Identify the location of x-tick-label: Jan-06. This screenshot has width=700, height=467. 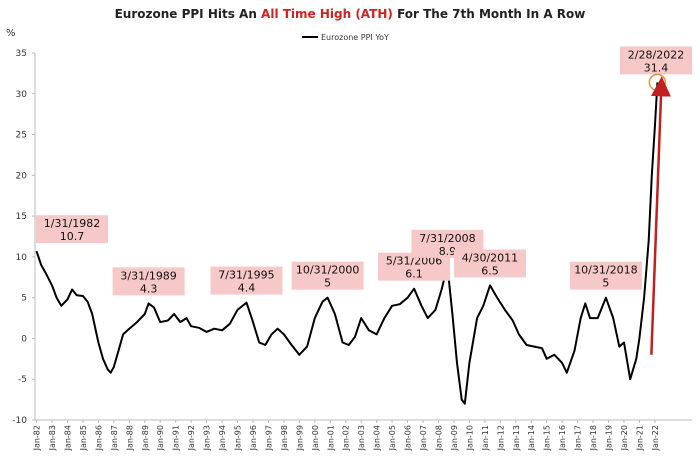
(408, 438).